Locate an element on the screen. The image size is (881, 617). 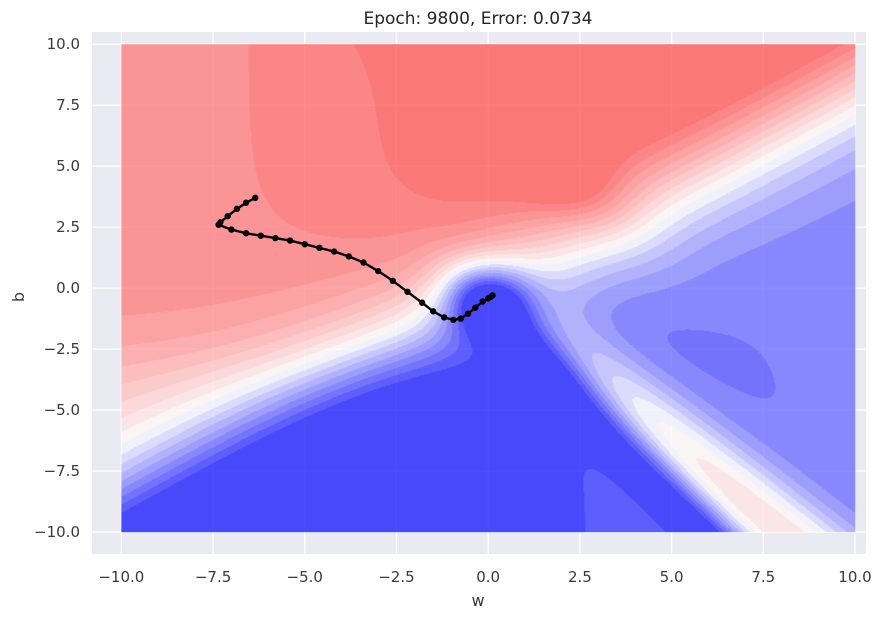
x-axis-ticks: −10.0 −7.5 −5.0 −2.5 0.0 2.5 5.0 7.5 10.0 is located at coordinates (484, 577).